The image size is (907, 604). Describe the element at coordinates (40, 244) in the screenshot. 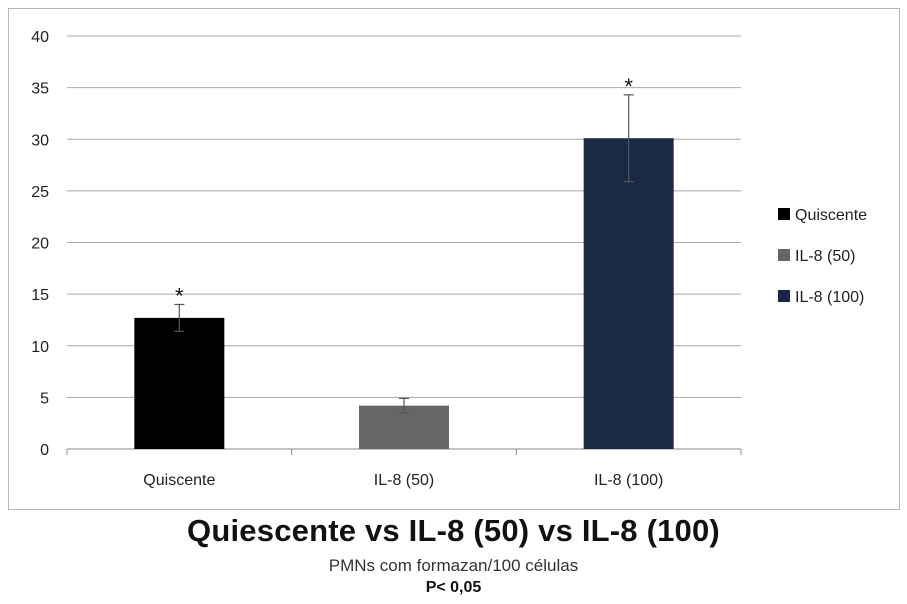

I see `y-tick-label: 20` at that location.